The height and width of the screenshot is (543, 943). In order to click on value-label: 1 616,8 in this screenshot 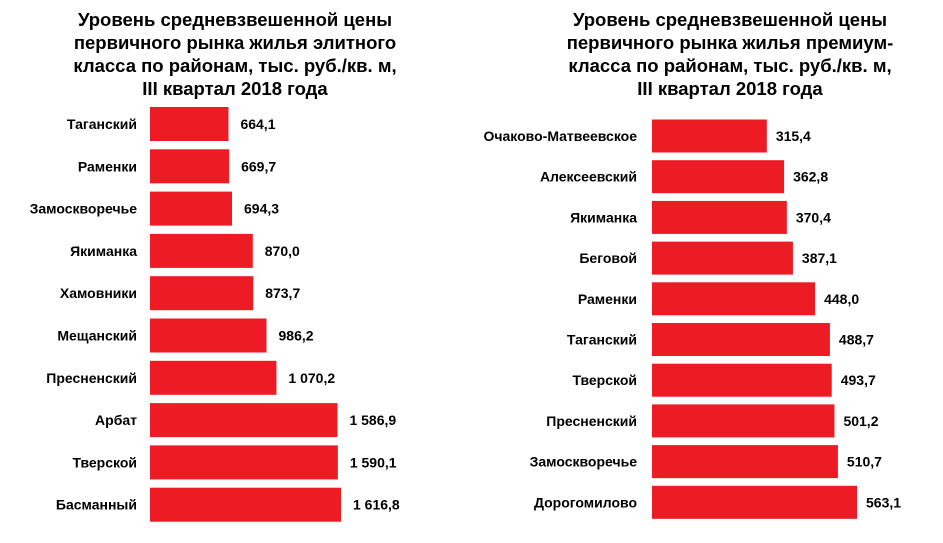, I will do `click(376, 505)`.